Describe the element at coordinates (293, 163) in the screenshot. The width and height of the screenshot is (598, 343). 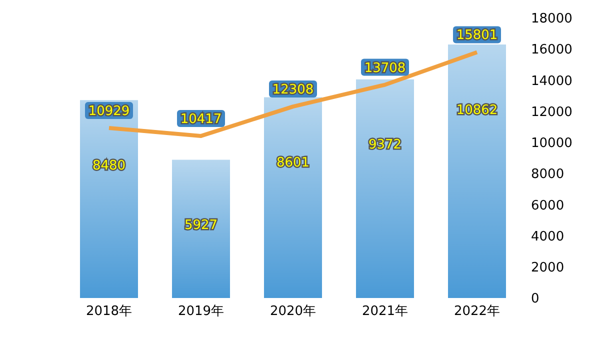
I see `data-label: 8601` at that location.